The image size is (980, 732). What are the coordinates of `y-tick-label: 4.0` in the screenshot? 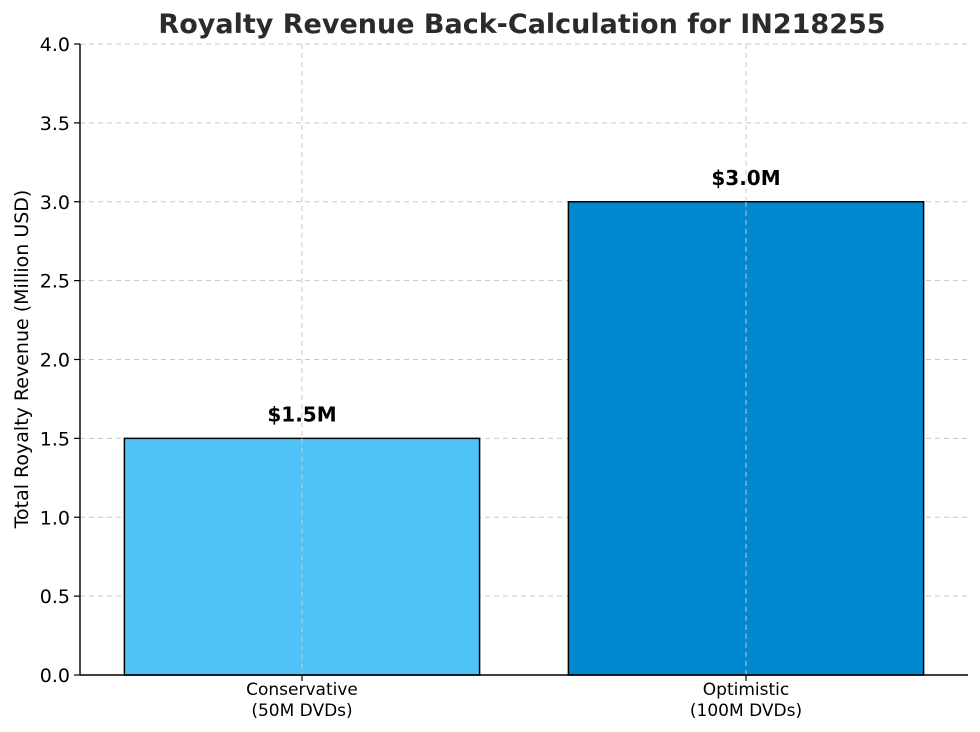 It's located at (55, 45).